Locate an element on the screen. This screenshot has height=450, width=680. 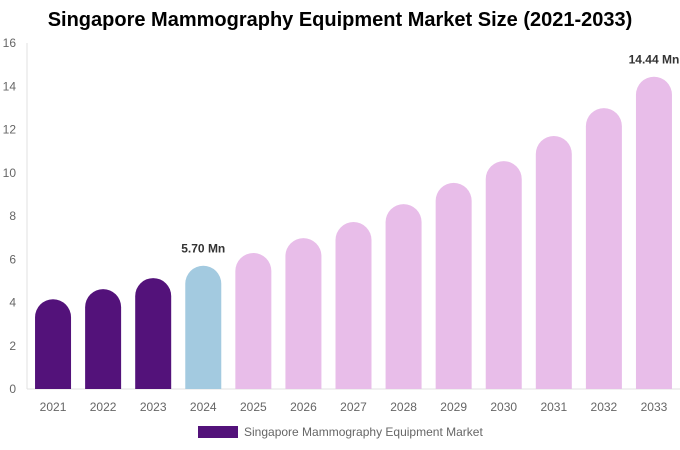
x-tick-label: 2033 is located at coordinates (654, 407).